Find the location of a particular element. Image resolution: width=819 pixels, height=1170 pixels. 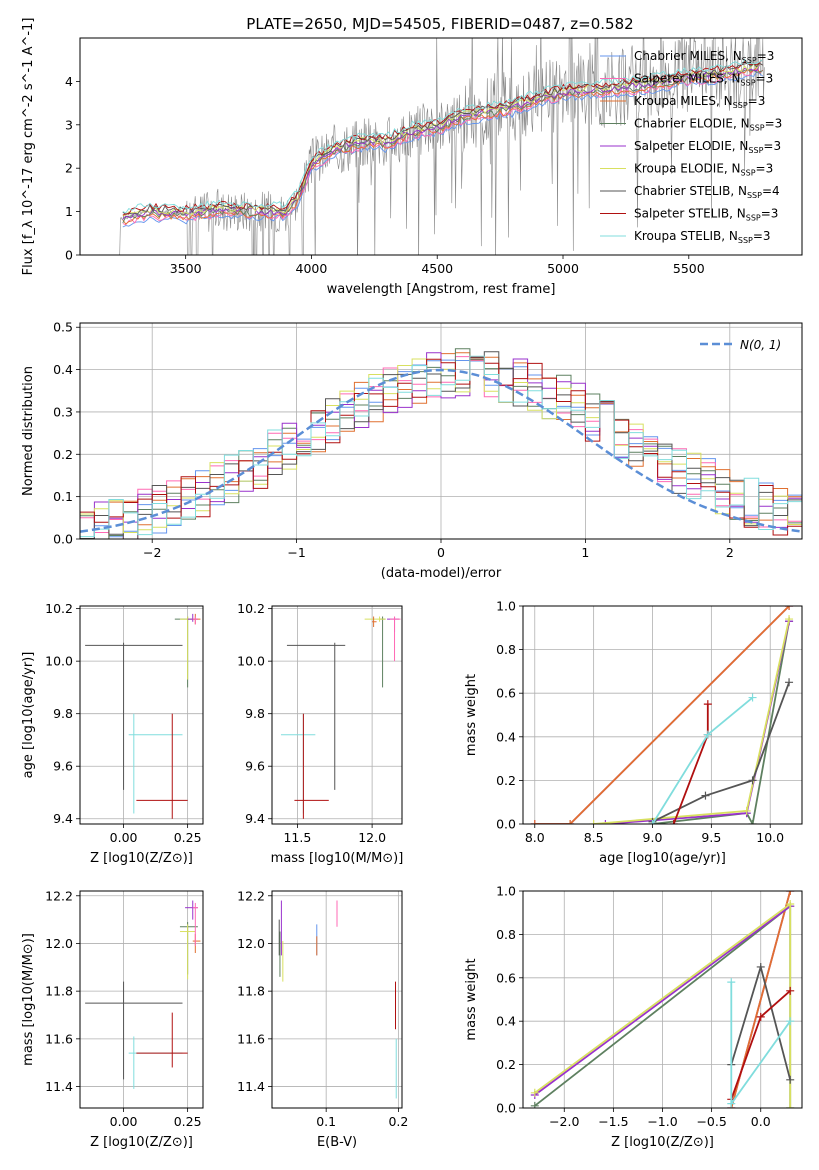

y-tick-label: 4 is located at coordinates (69, 81).